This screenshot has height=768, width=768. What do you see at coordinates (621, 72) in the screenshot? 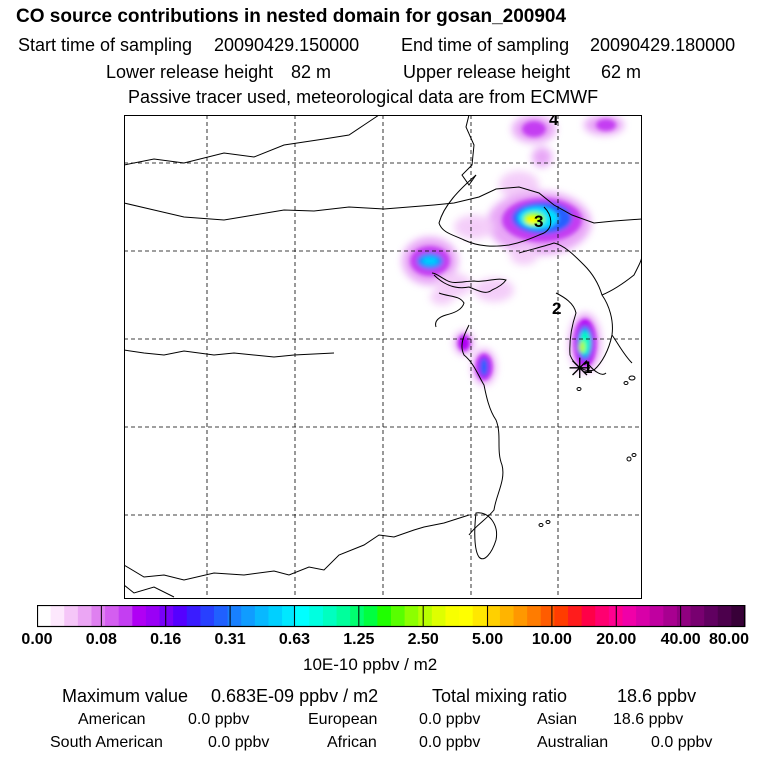
I see `upper-release-value: 62 m` at bounding box center [621, 72].